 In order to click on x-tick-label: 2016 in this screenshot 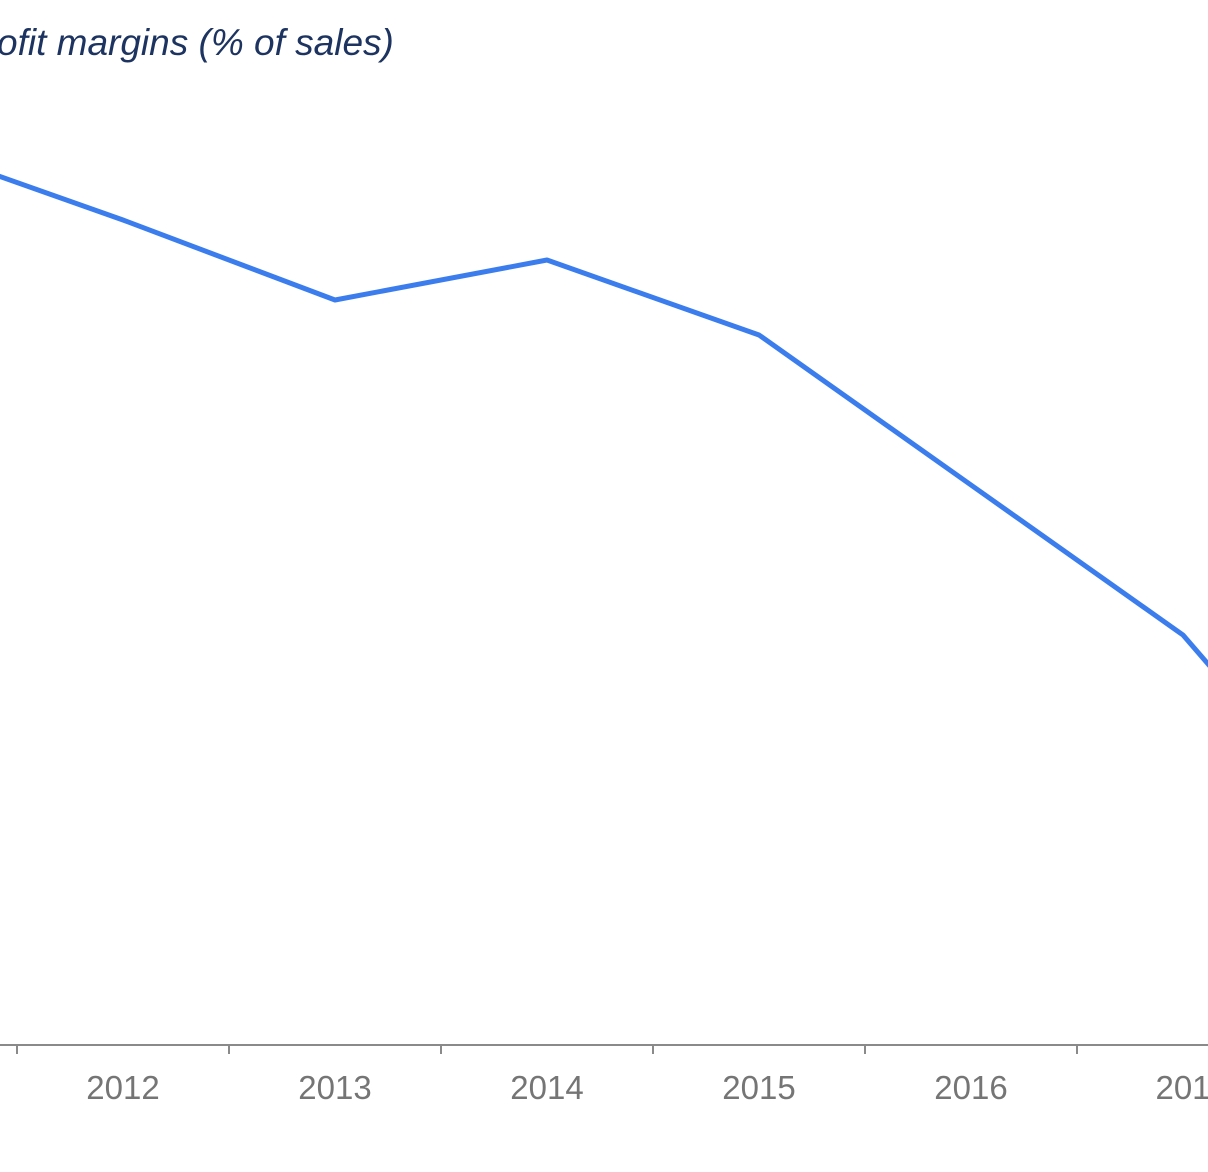, I will do `click(970, 1087)`.